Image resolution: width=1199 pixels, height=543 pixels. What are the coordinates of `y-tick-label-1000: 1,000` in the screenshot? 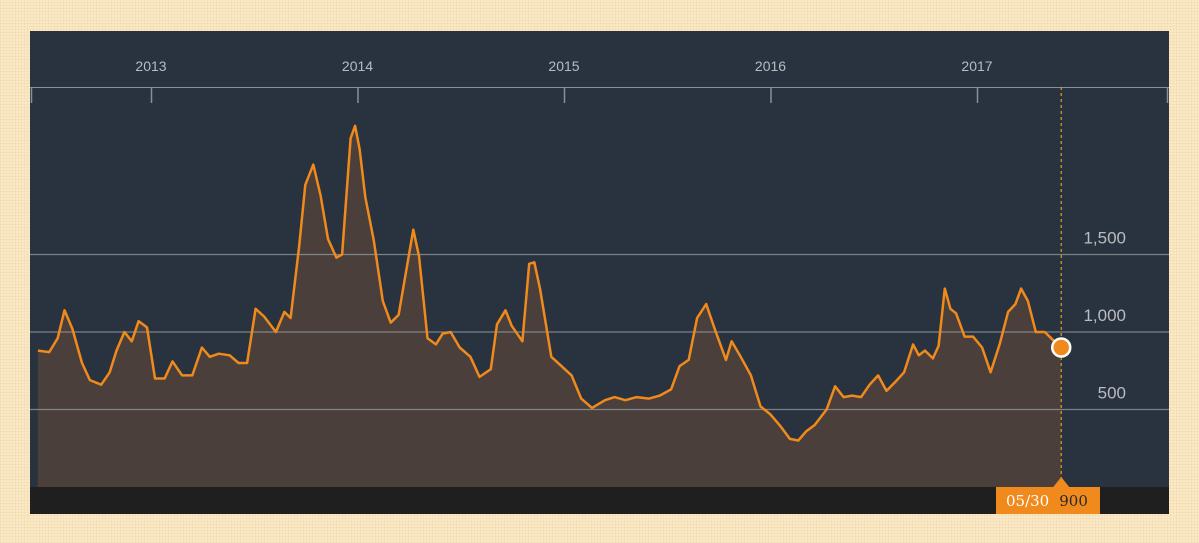 It's located at (1104, 315).